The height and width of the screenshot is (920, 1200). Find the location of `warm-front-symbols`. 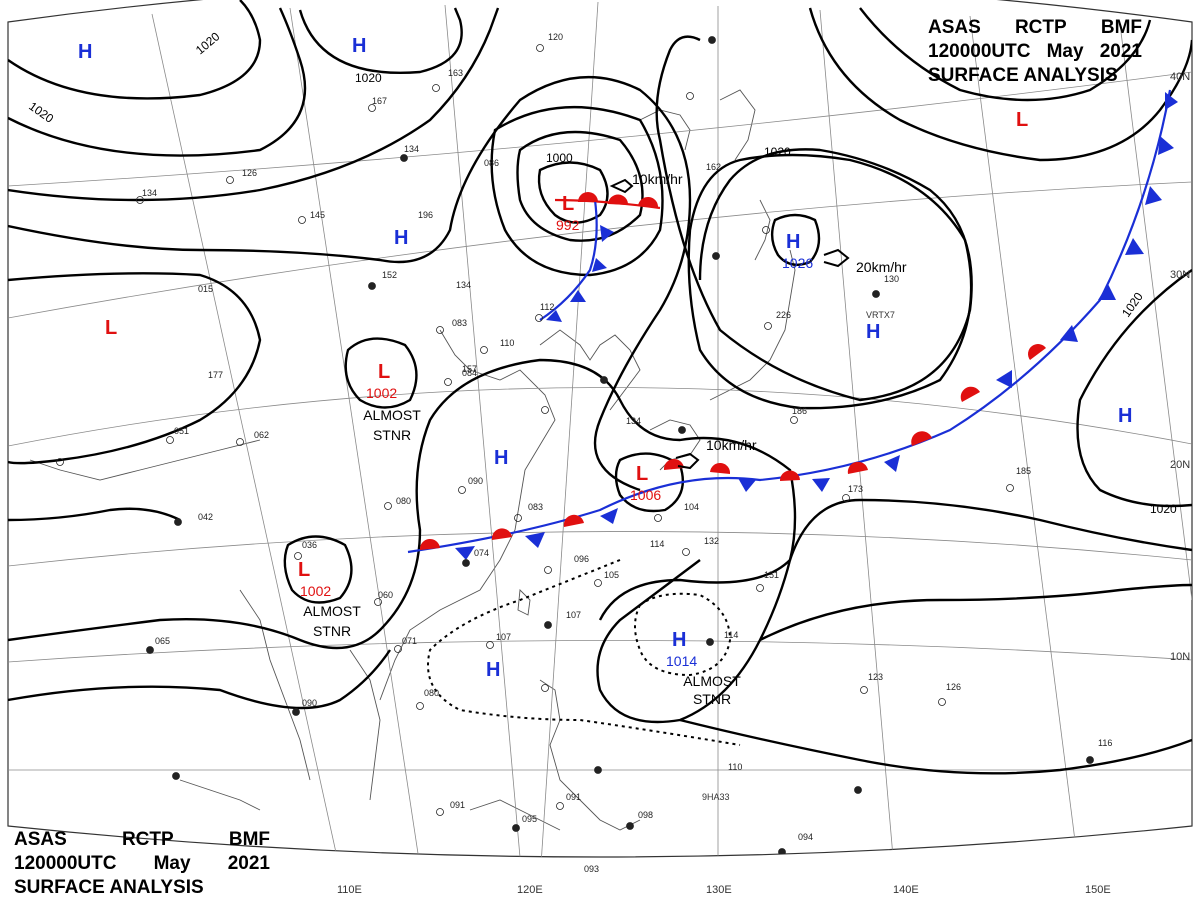

warm-front-symbols is located at coordinates (618, 200).